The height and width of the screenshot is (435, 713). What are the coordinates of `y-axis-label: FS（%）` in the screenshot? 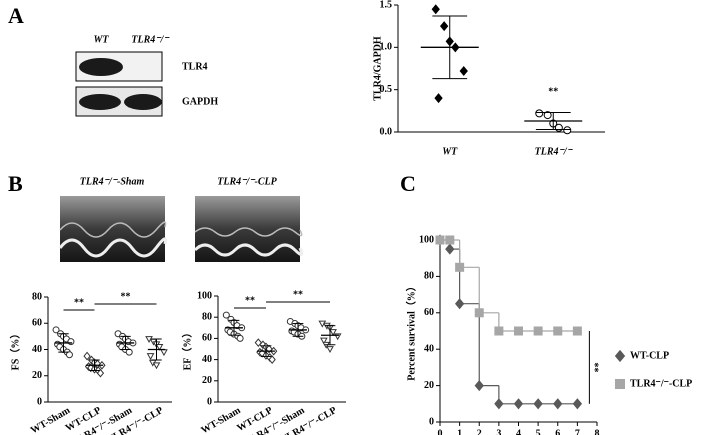 It's located at (14, 350).